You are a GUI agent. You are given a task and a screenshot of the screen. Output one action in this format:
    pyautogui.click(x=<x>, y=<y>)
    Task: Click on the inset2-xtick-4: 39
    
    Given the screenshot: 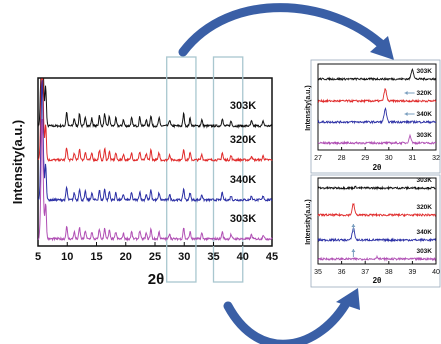 What is the action you would take?
    pyautogui.click(x=413, y=272)
    